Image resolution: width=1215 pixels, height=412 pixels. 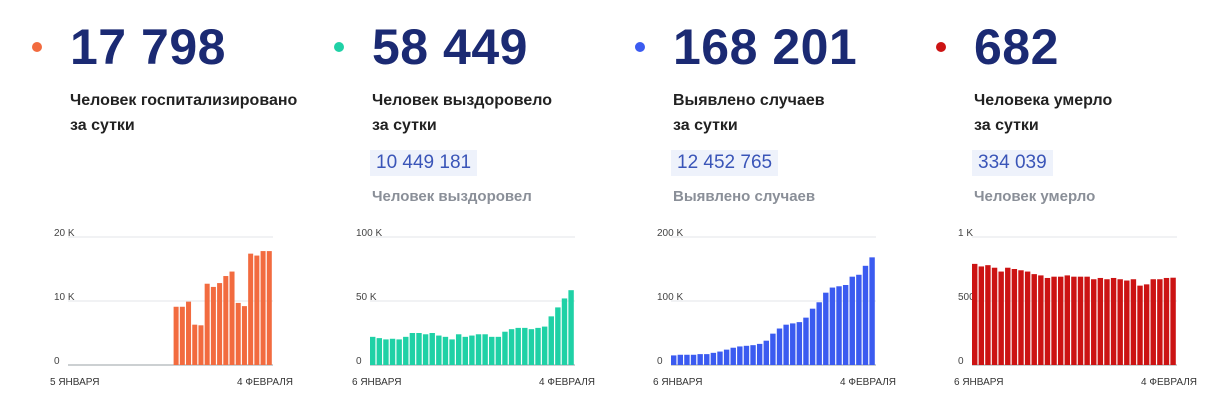 What do you see at coordinates (404, 125) in the screenshot?
I see `recovered-desc-line2: за сутки` at bounding box center [404, 125].